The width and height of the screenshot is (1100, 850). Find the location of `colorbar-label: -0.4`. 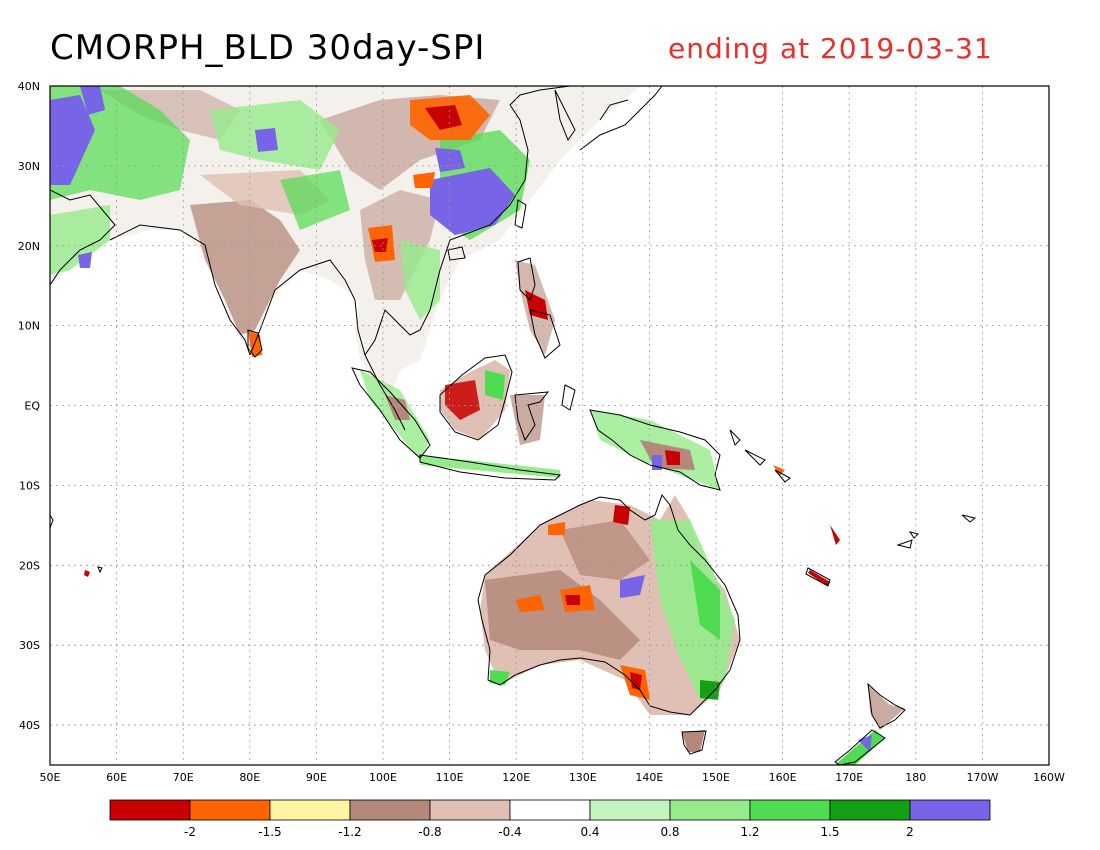

colorbar-label: -0.4 is located at coordinates (509, 832).